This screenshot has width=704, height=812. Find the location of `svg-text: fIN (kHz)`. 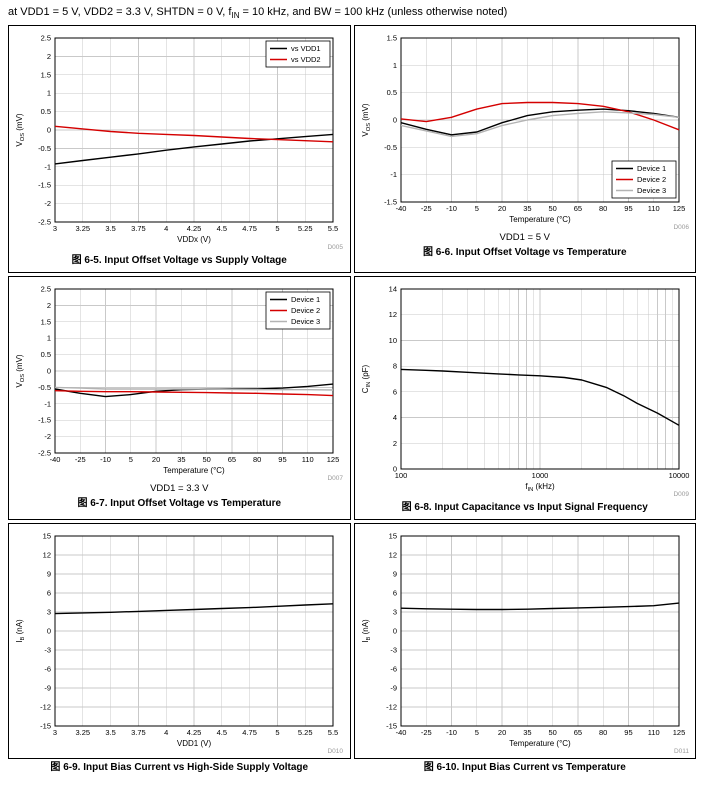

svg-text: fIN (kHz) is located at coordinates (540, 487).